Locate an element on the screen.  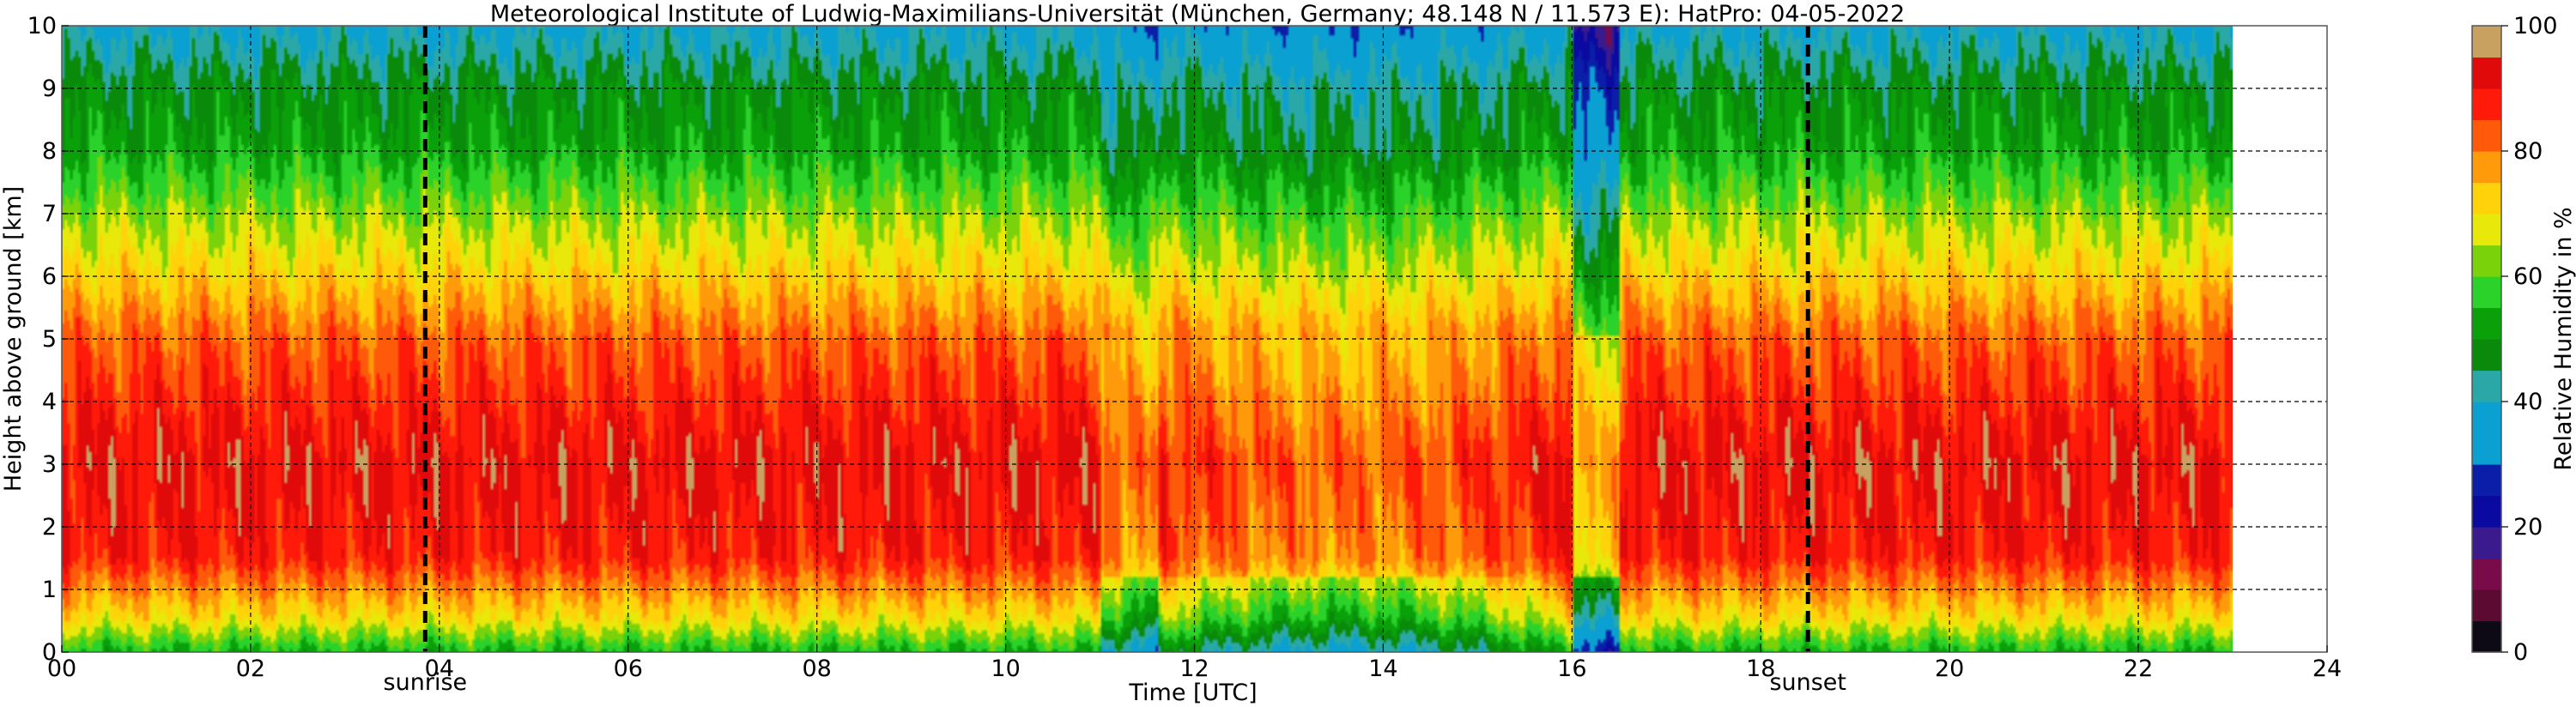
x-tick-label: 00 is located at coordinates (61, 669).